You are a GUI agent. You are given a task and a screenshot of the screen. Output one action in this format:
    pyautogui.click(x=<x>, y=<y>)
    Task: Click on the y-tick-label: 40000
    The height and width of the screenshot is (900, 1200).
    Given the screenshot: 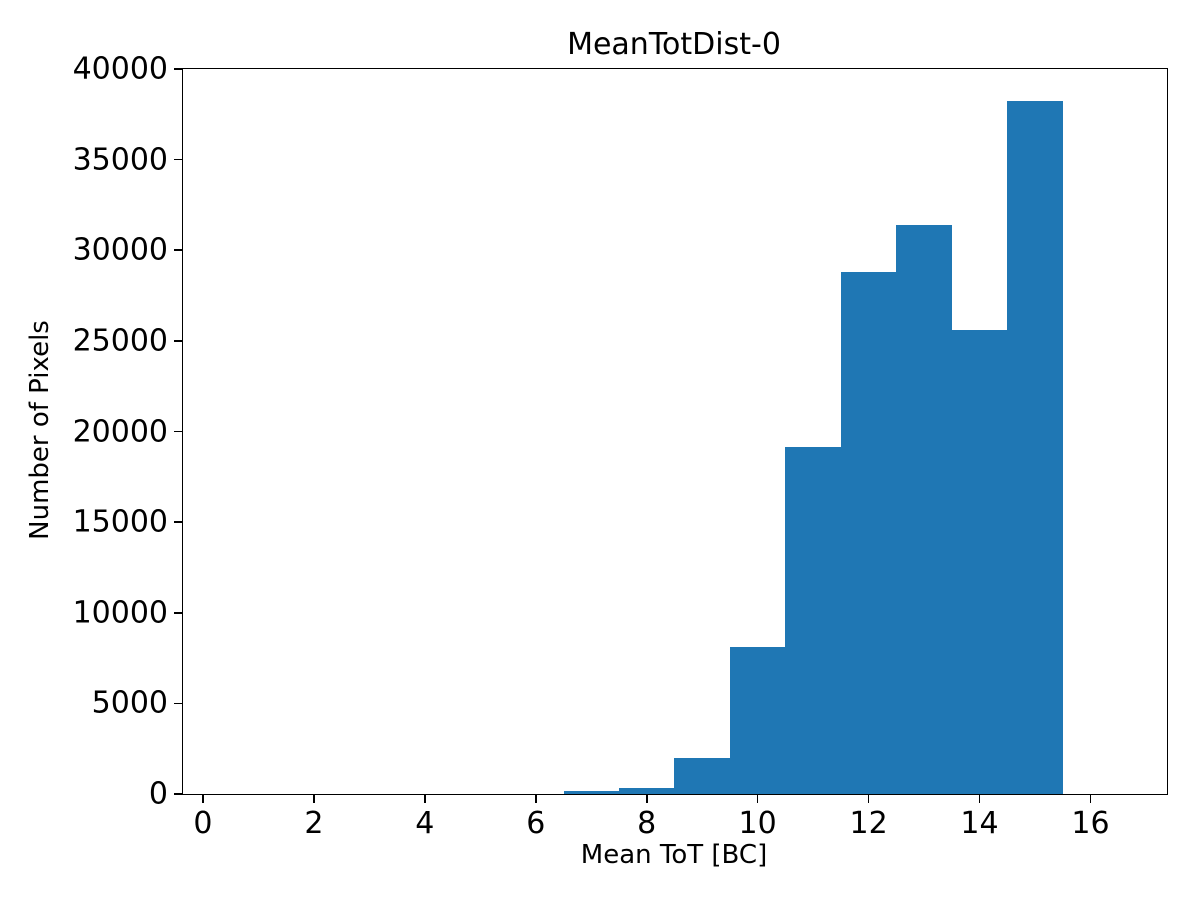 What is the action you would take?
    pyautogui.click(x=120, y=69)
    